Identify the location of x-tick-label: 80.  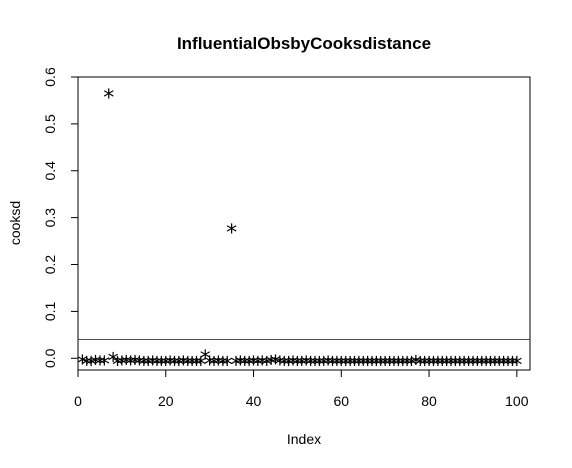
(429, 401).